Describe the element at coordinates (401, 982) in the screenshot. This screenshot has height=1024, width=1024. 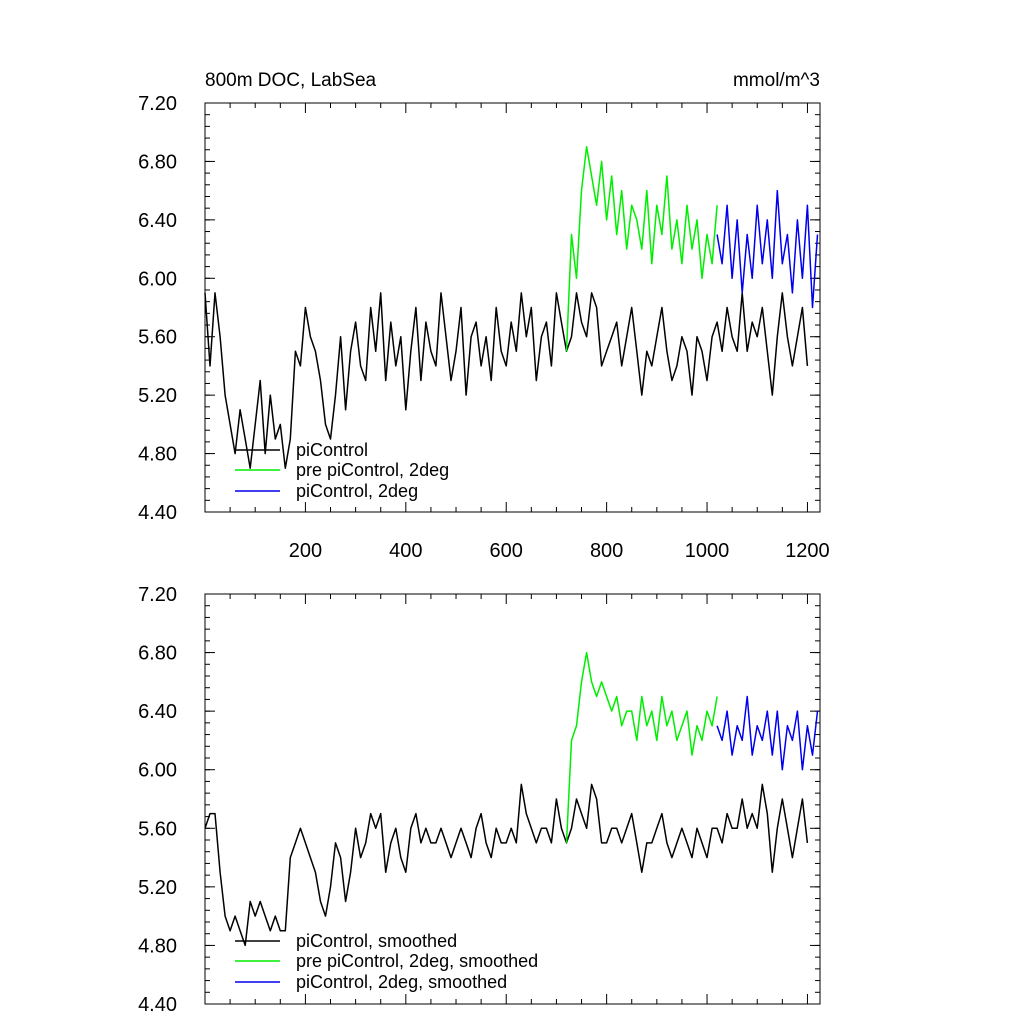
I see `legend-label-picontrol-2deg-smoothed: piControl, 2deg, smoothed` at that location.